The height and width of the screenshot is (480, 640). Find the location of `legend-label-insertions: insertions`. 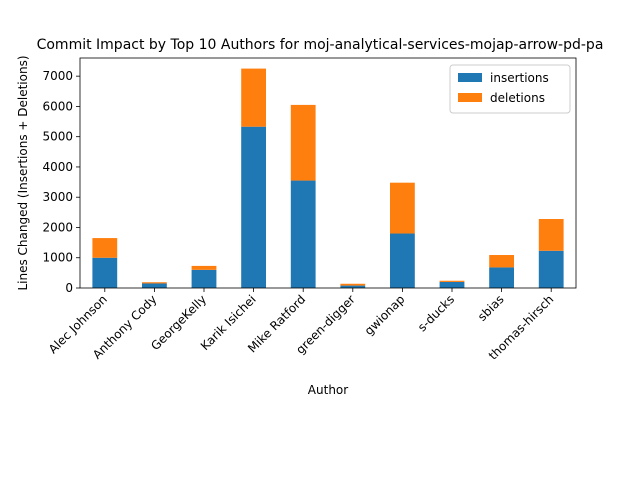

legend-label-insertions: insertions is located at coordinates (519, 78).